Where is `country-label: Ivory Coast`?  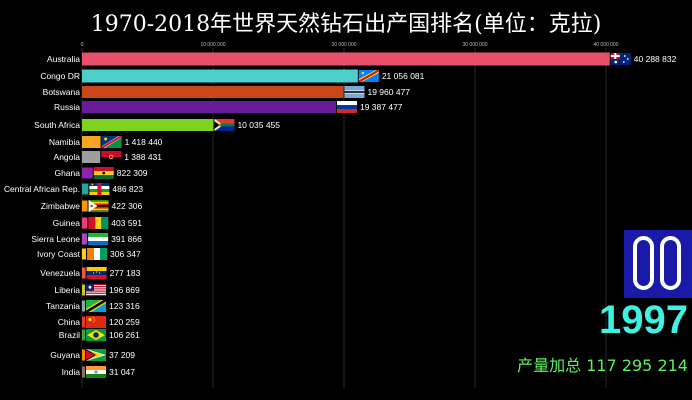 country-label: Ivory Coast is located at coordinates (59, 254).